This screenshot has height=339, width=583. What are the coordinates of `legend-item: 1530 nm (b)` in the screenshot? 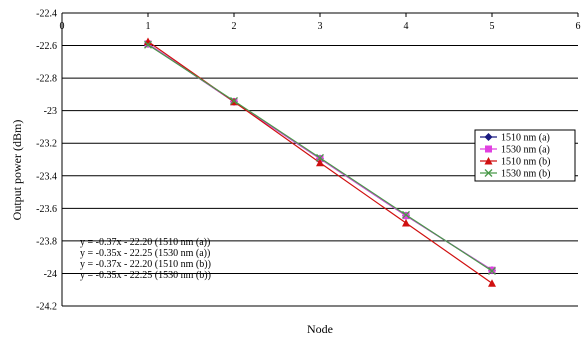 It's located at (515, 174).